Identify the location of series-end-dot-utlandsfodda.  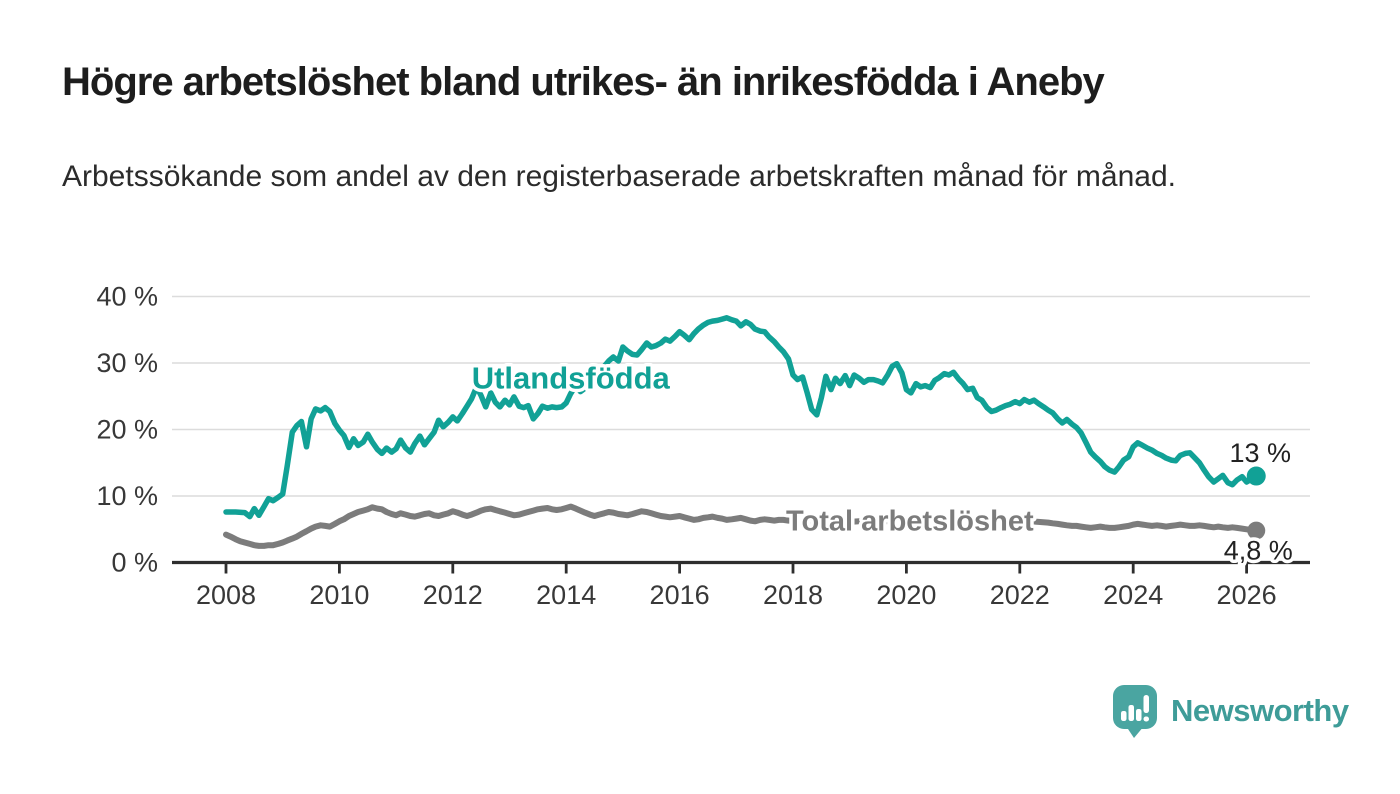
(1256, 476).